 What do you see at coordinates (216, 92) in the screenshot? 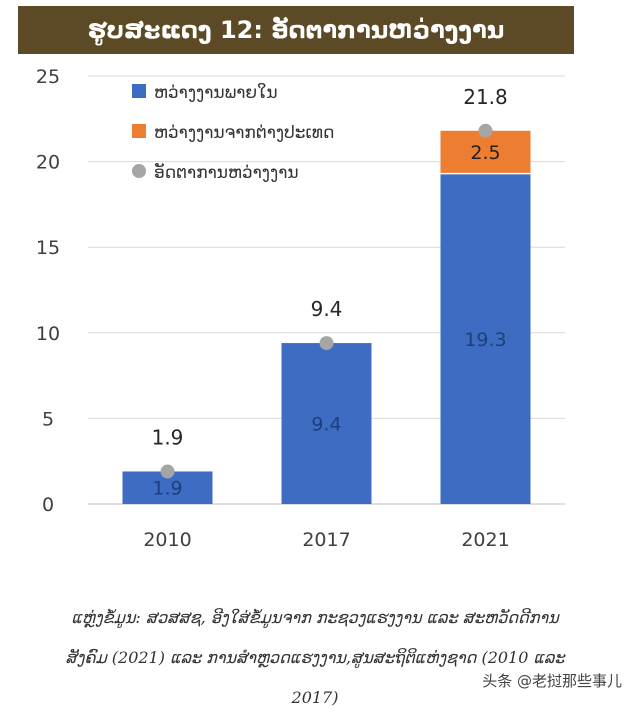
I see `legend-label-domestic: ຫວ່າງງານພາຍໃນ` at bounding box center [216, 92].